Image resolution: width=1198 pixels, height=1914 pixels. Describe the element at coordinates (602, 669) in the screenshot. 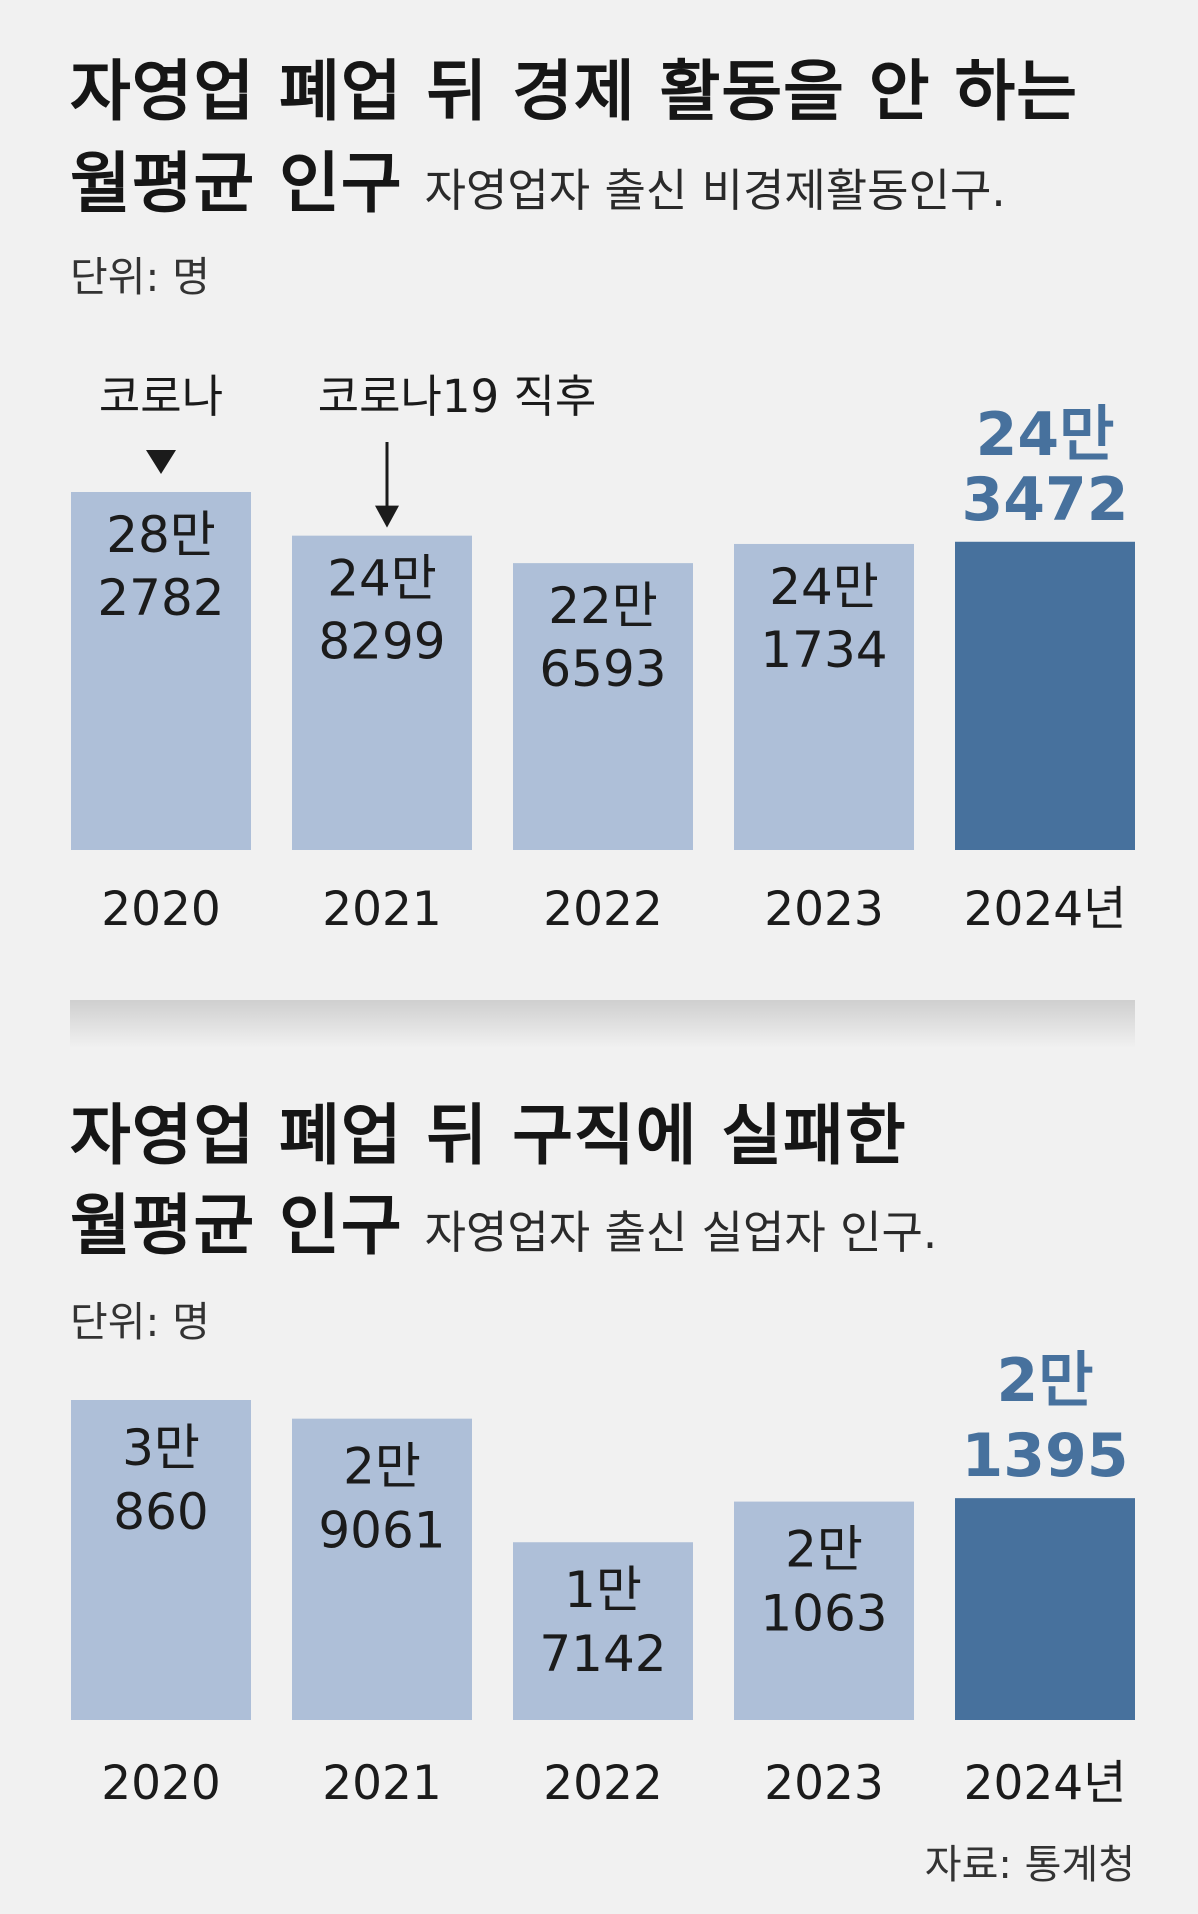

I see `chart1-value-label-2-1: 6593` at that location.